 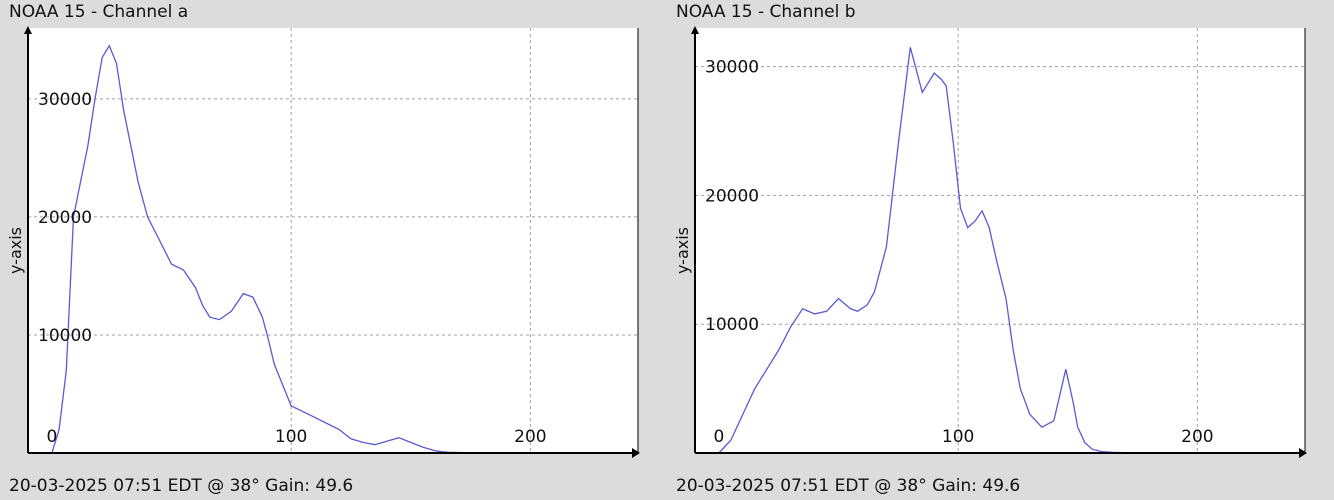 What do you see at coordinates (766, 12) in the screenshot?
I see `chart-title: NOAA 15 - Channel b` at bounding box center [766, 12].